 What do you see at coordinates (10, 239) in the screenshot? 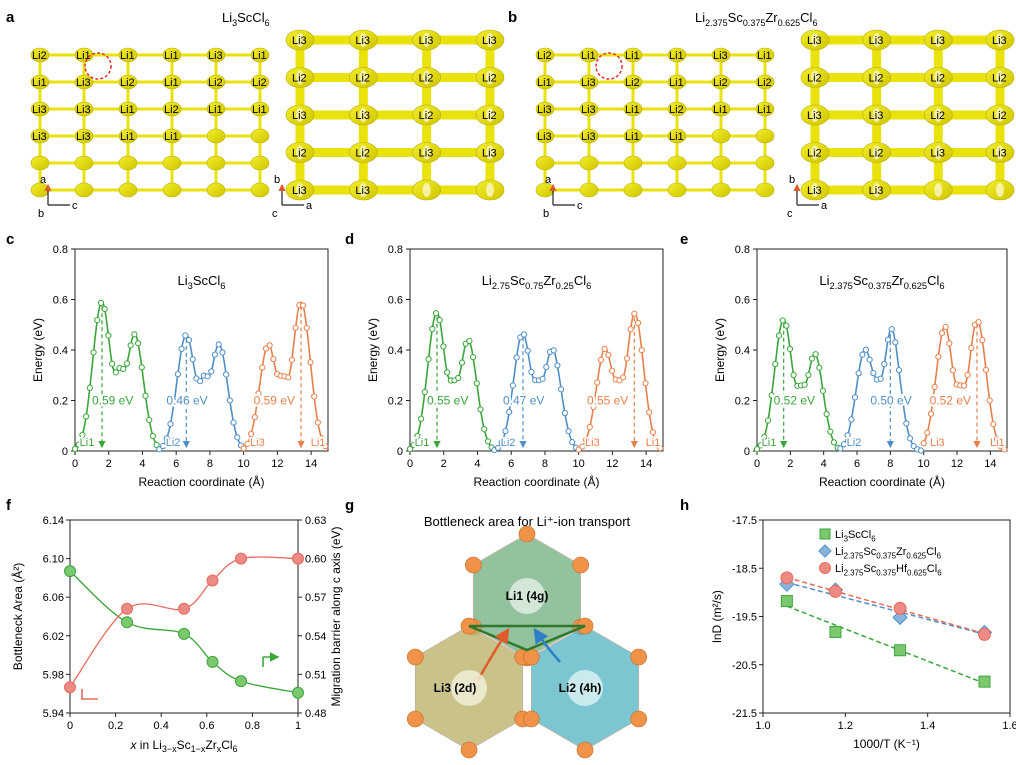
I see `panel-letter-c: c` at bounding box center [10, 239].